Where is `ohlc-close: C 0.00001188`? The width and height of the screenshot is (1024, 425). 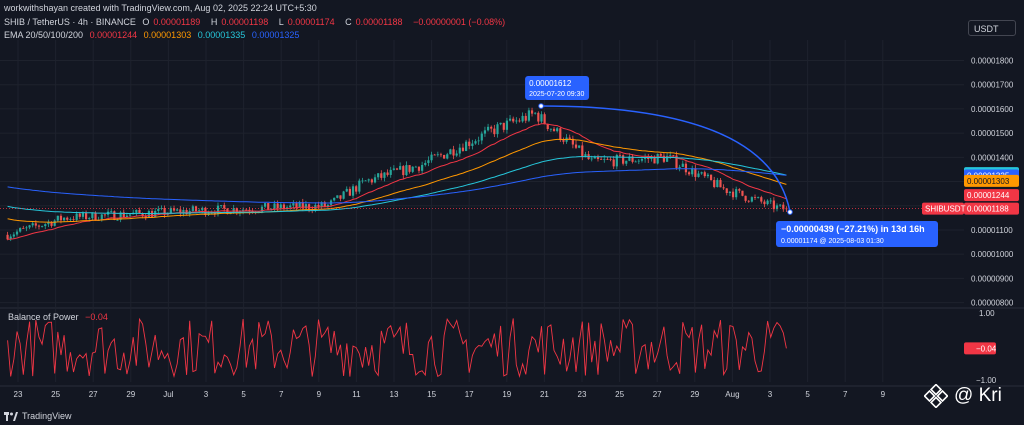
ohlc-close: C 0.00001188 is located at coordinates (375, 22).